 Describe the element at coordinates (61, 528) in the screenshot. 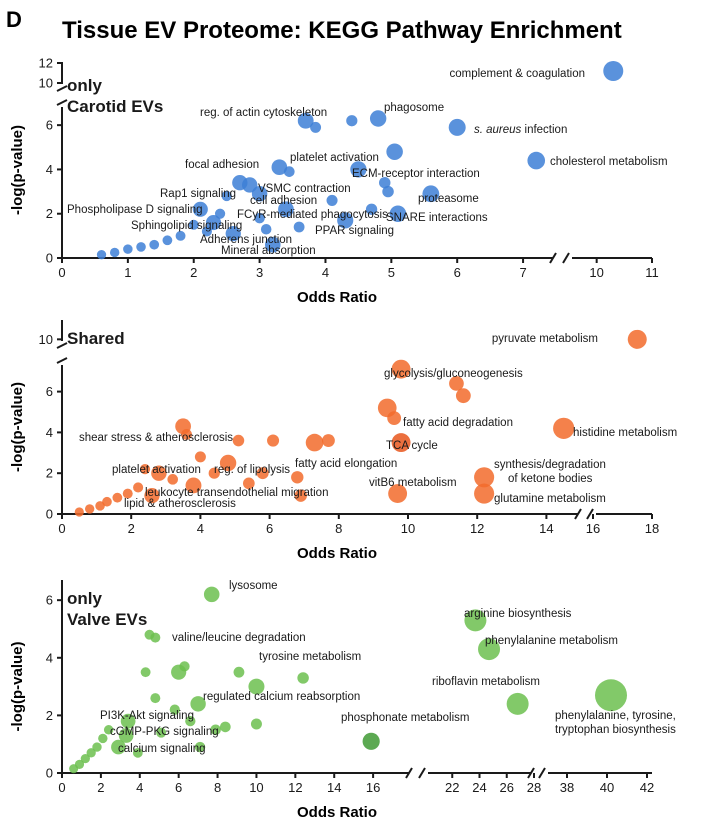

I see `x-tick-label: 0` at that location.